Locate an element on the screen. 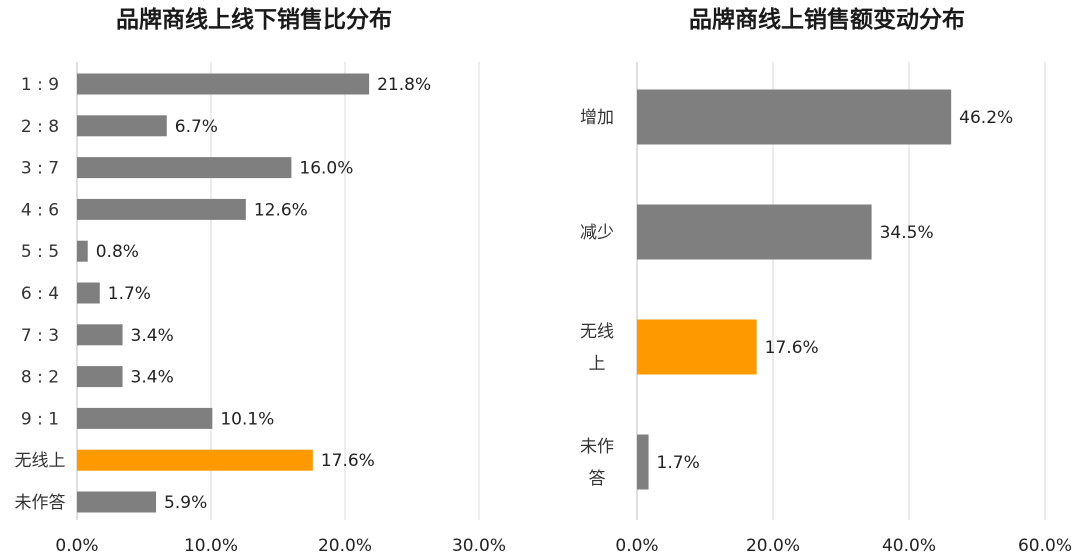 This screenshot has width=1075, height=556. value-label: 34.5% is located at coordinates (907, 233).